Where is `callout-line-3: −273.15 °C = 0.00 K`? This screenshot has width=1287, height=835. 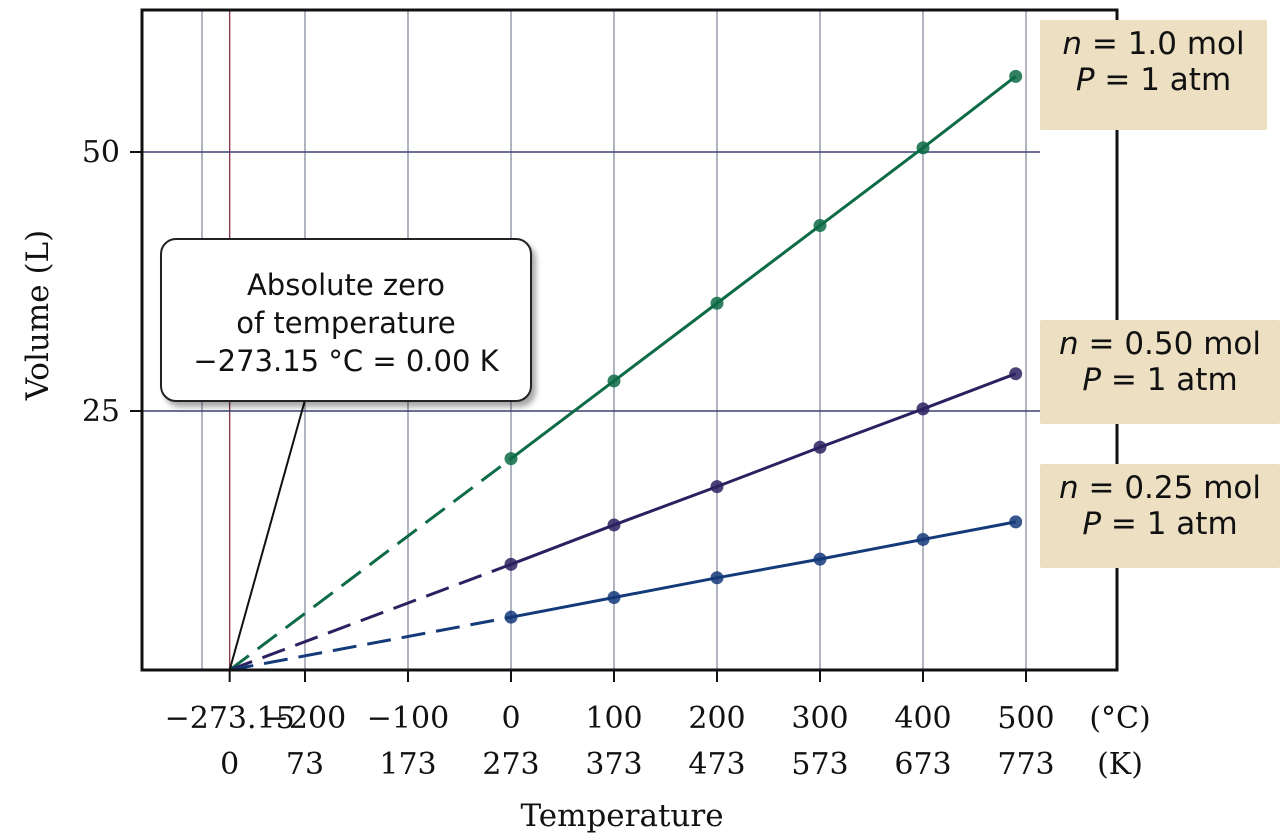 callout-line-3: −273.15 °C = 0.00 K is located at coordinates (346, 361).